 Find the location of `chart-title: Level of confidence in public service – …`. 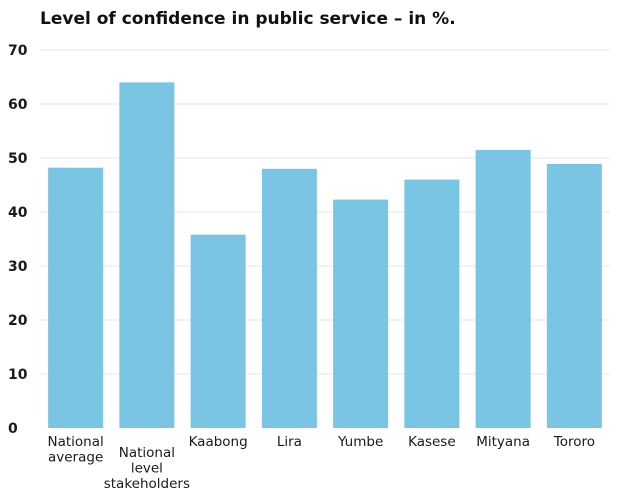

chart-title: Level of confidence in public service – … is located at coordinates (248, 19).